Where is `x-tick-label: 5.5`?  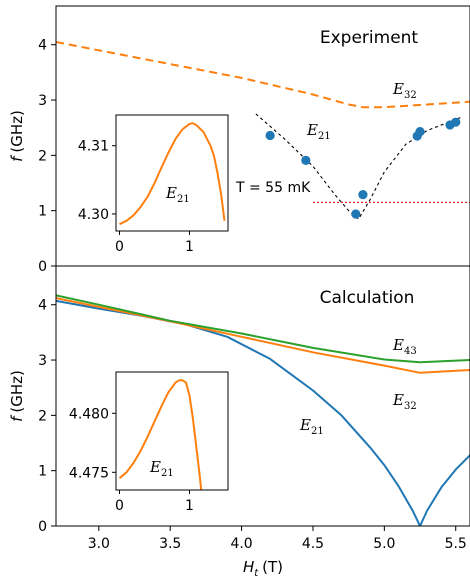
x-tick-label: 5.5 is located at coordinates (456, 544).